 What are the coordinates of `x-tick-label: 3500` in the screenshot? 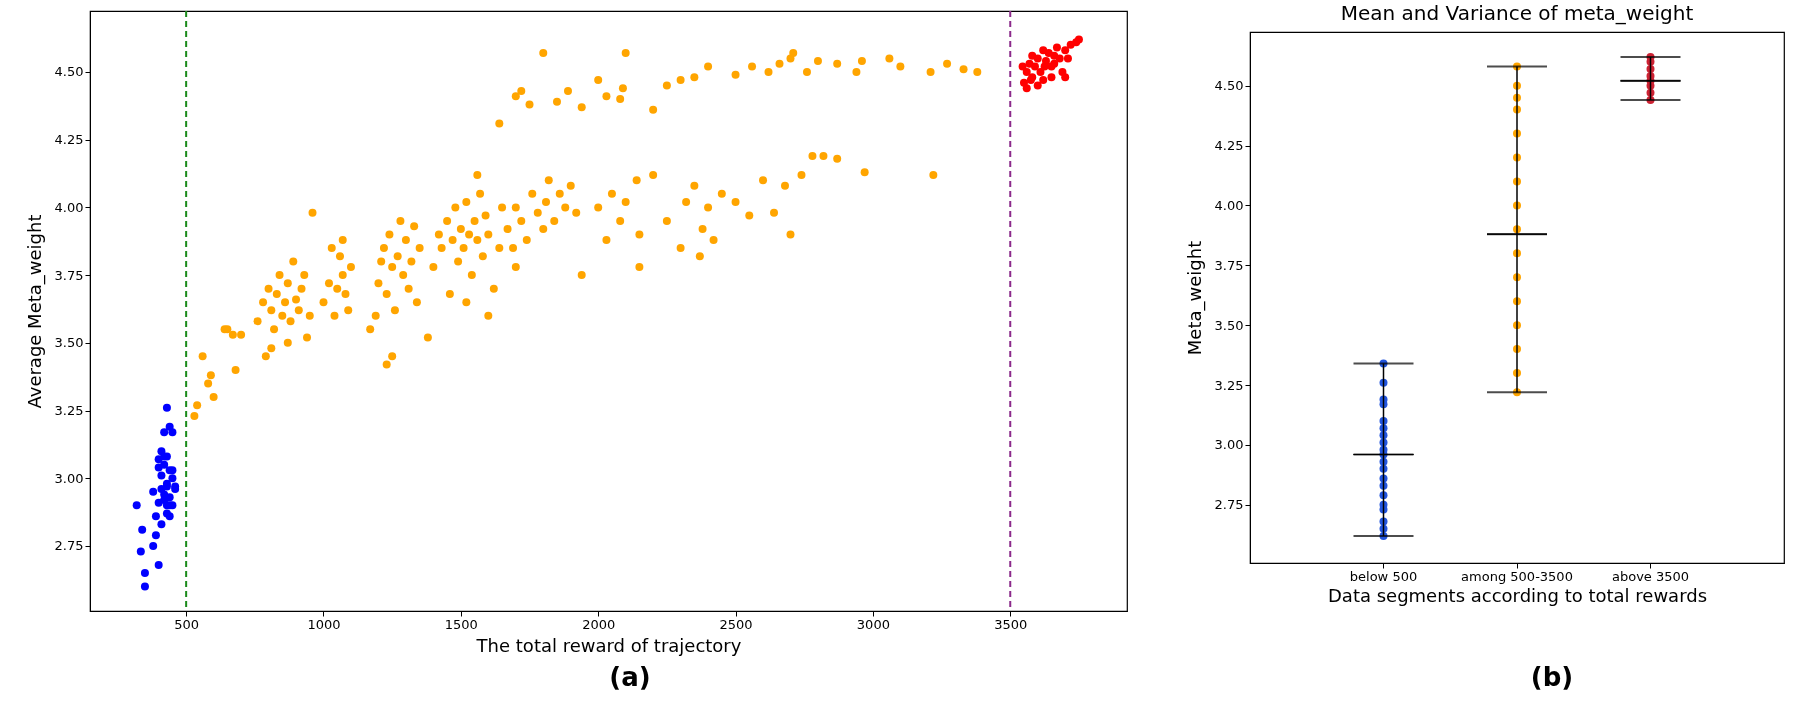 It's located at (1011, 624).